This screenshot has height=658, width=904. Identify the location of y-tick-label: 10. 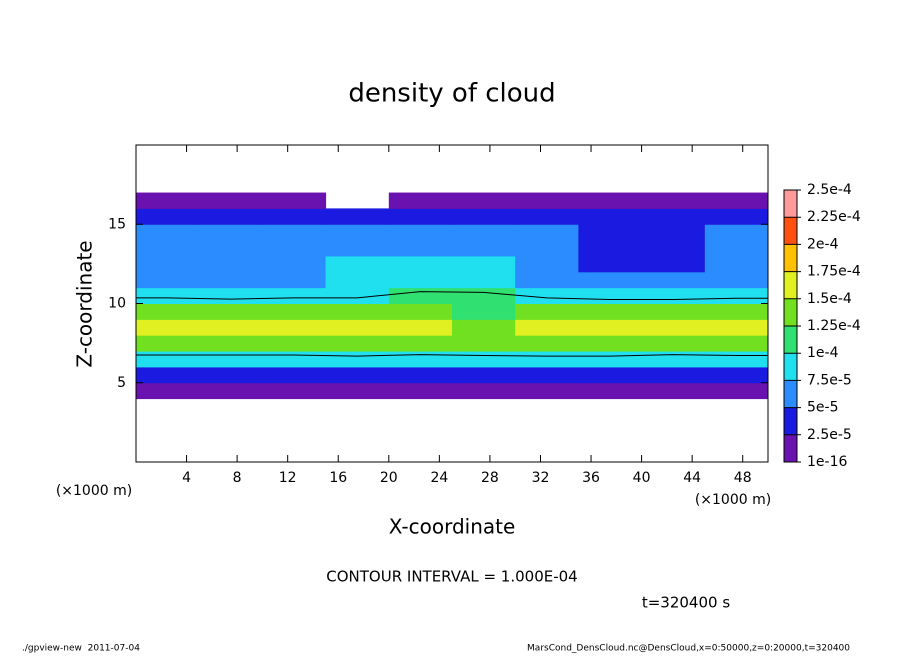
(117, 304).